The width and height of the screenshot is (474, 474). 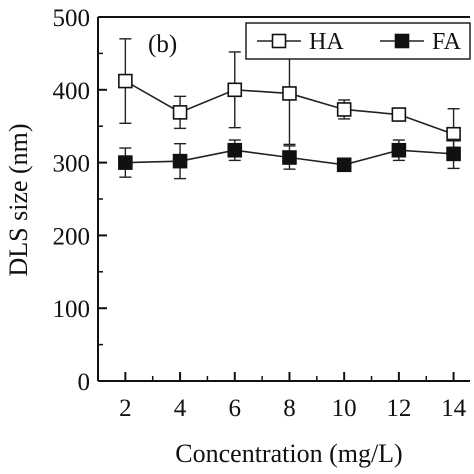 What do you see at coordinates (398, 408) in the screenshot?
I see `x-tick-label: 12` at bounding box center [398, 408].